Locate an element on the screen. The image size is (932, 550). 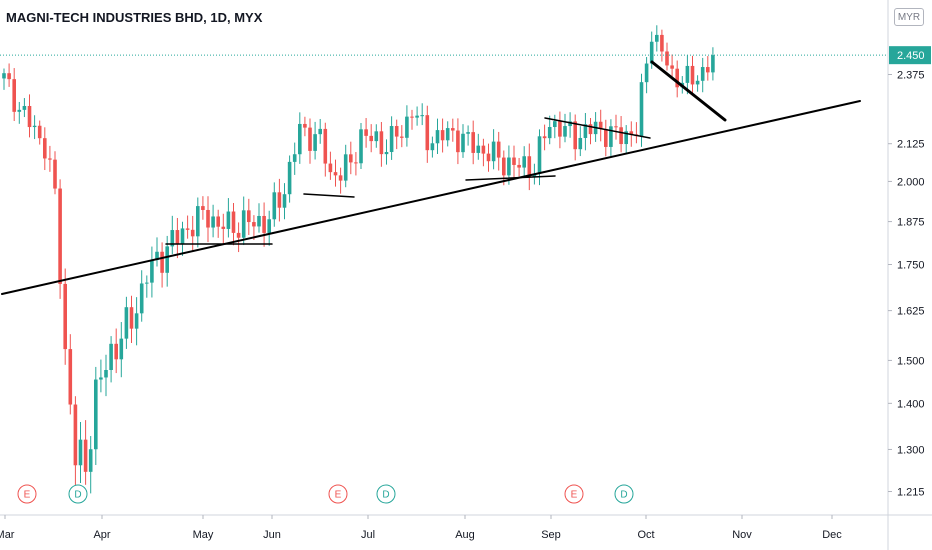
support-line-jun is located at coordinates (329, 195).